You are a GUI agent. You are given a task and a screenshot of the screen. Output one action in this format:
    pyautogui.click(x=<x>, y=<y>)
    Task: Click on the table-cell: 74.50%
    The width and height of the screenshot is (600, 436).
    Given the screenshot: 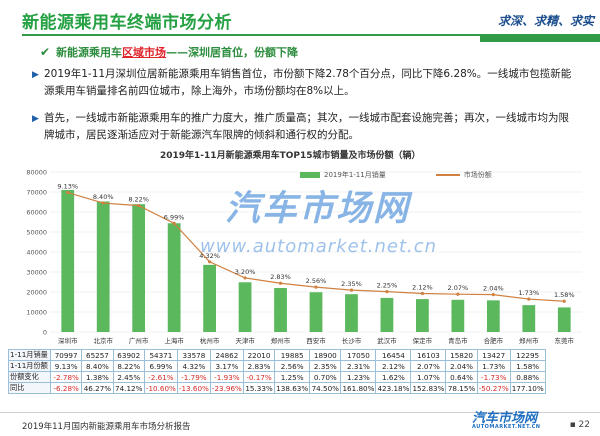 What is the action you would take?
    pyautogui.click(x=325, y=388)
    